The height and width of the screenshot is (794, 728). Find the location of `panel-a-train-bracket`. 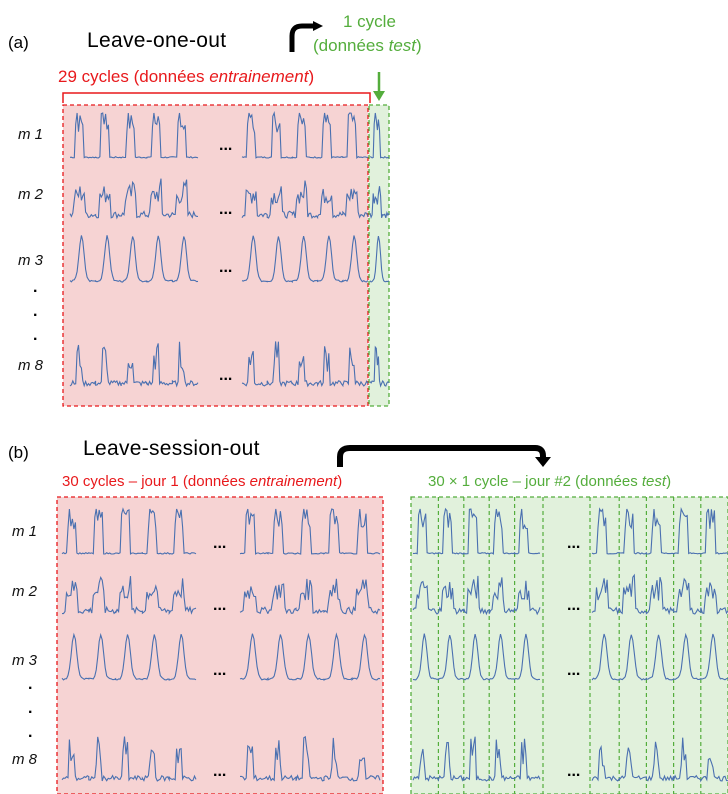

panel-a-train-bracket is located at coordinates (216, 97).